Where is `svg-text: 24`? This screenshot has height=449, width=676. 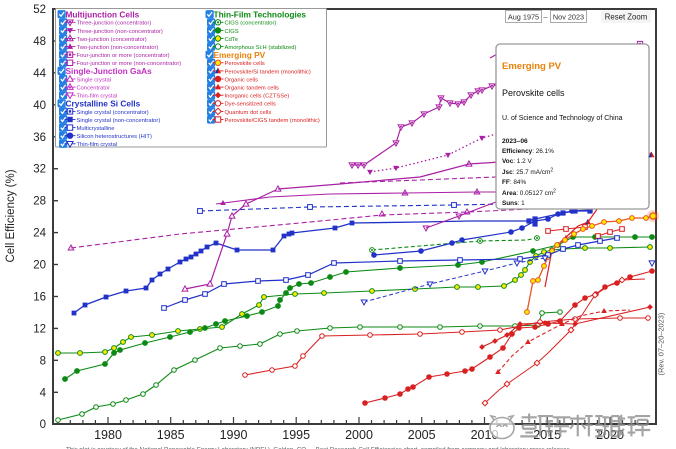
svg-text: 24 is located at coordinates (39, 234).